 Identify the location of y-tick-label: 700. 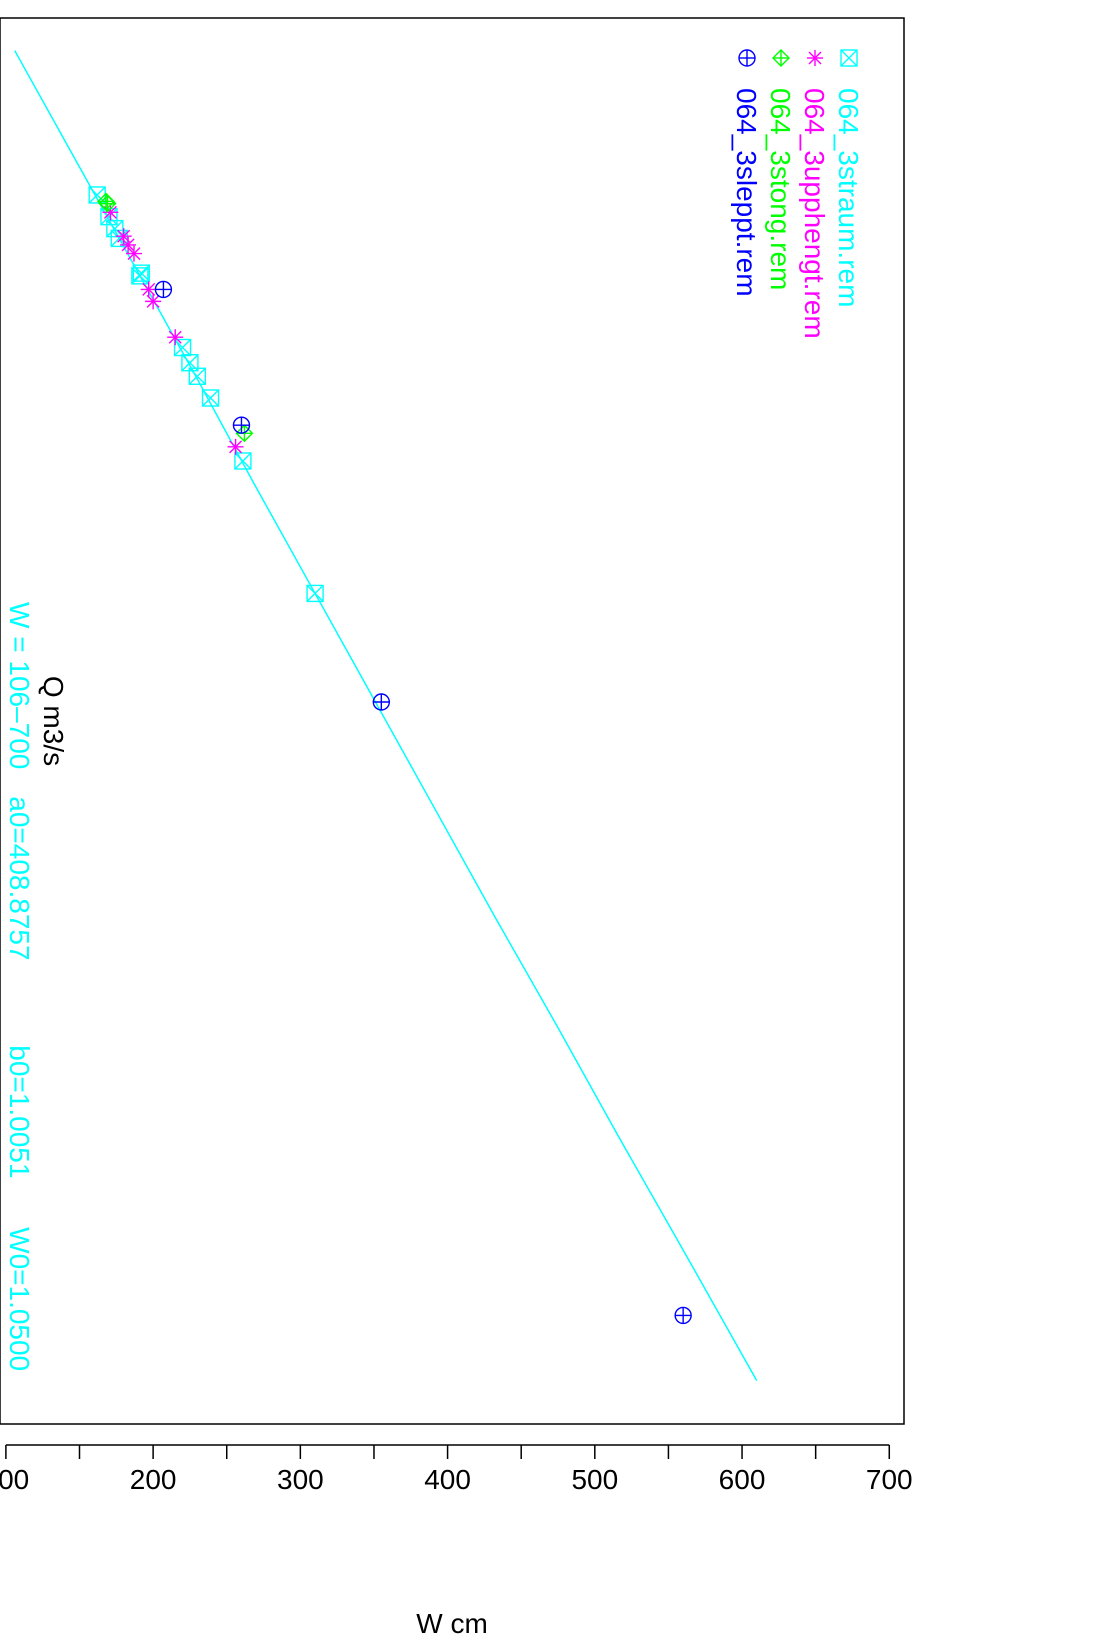
(889, 1479).